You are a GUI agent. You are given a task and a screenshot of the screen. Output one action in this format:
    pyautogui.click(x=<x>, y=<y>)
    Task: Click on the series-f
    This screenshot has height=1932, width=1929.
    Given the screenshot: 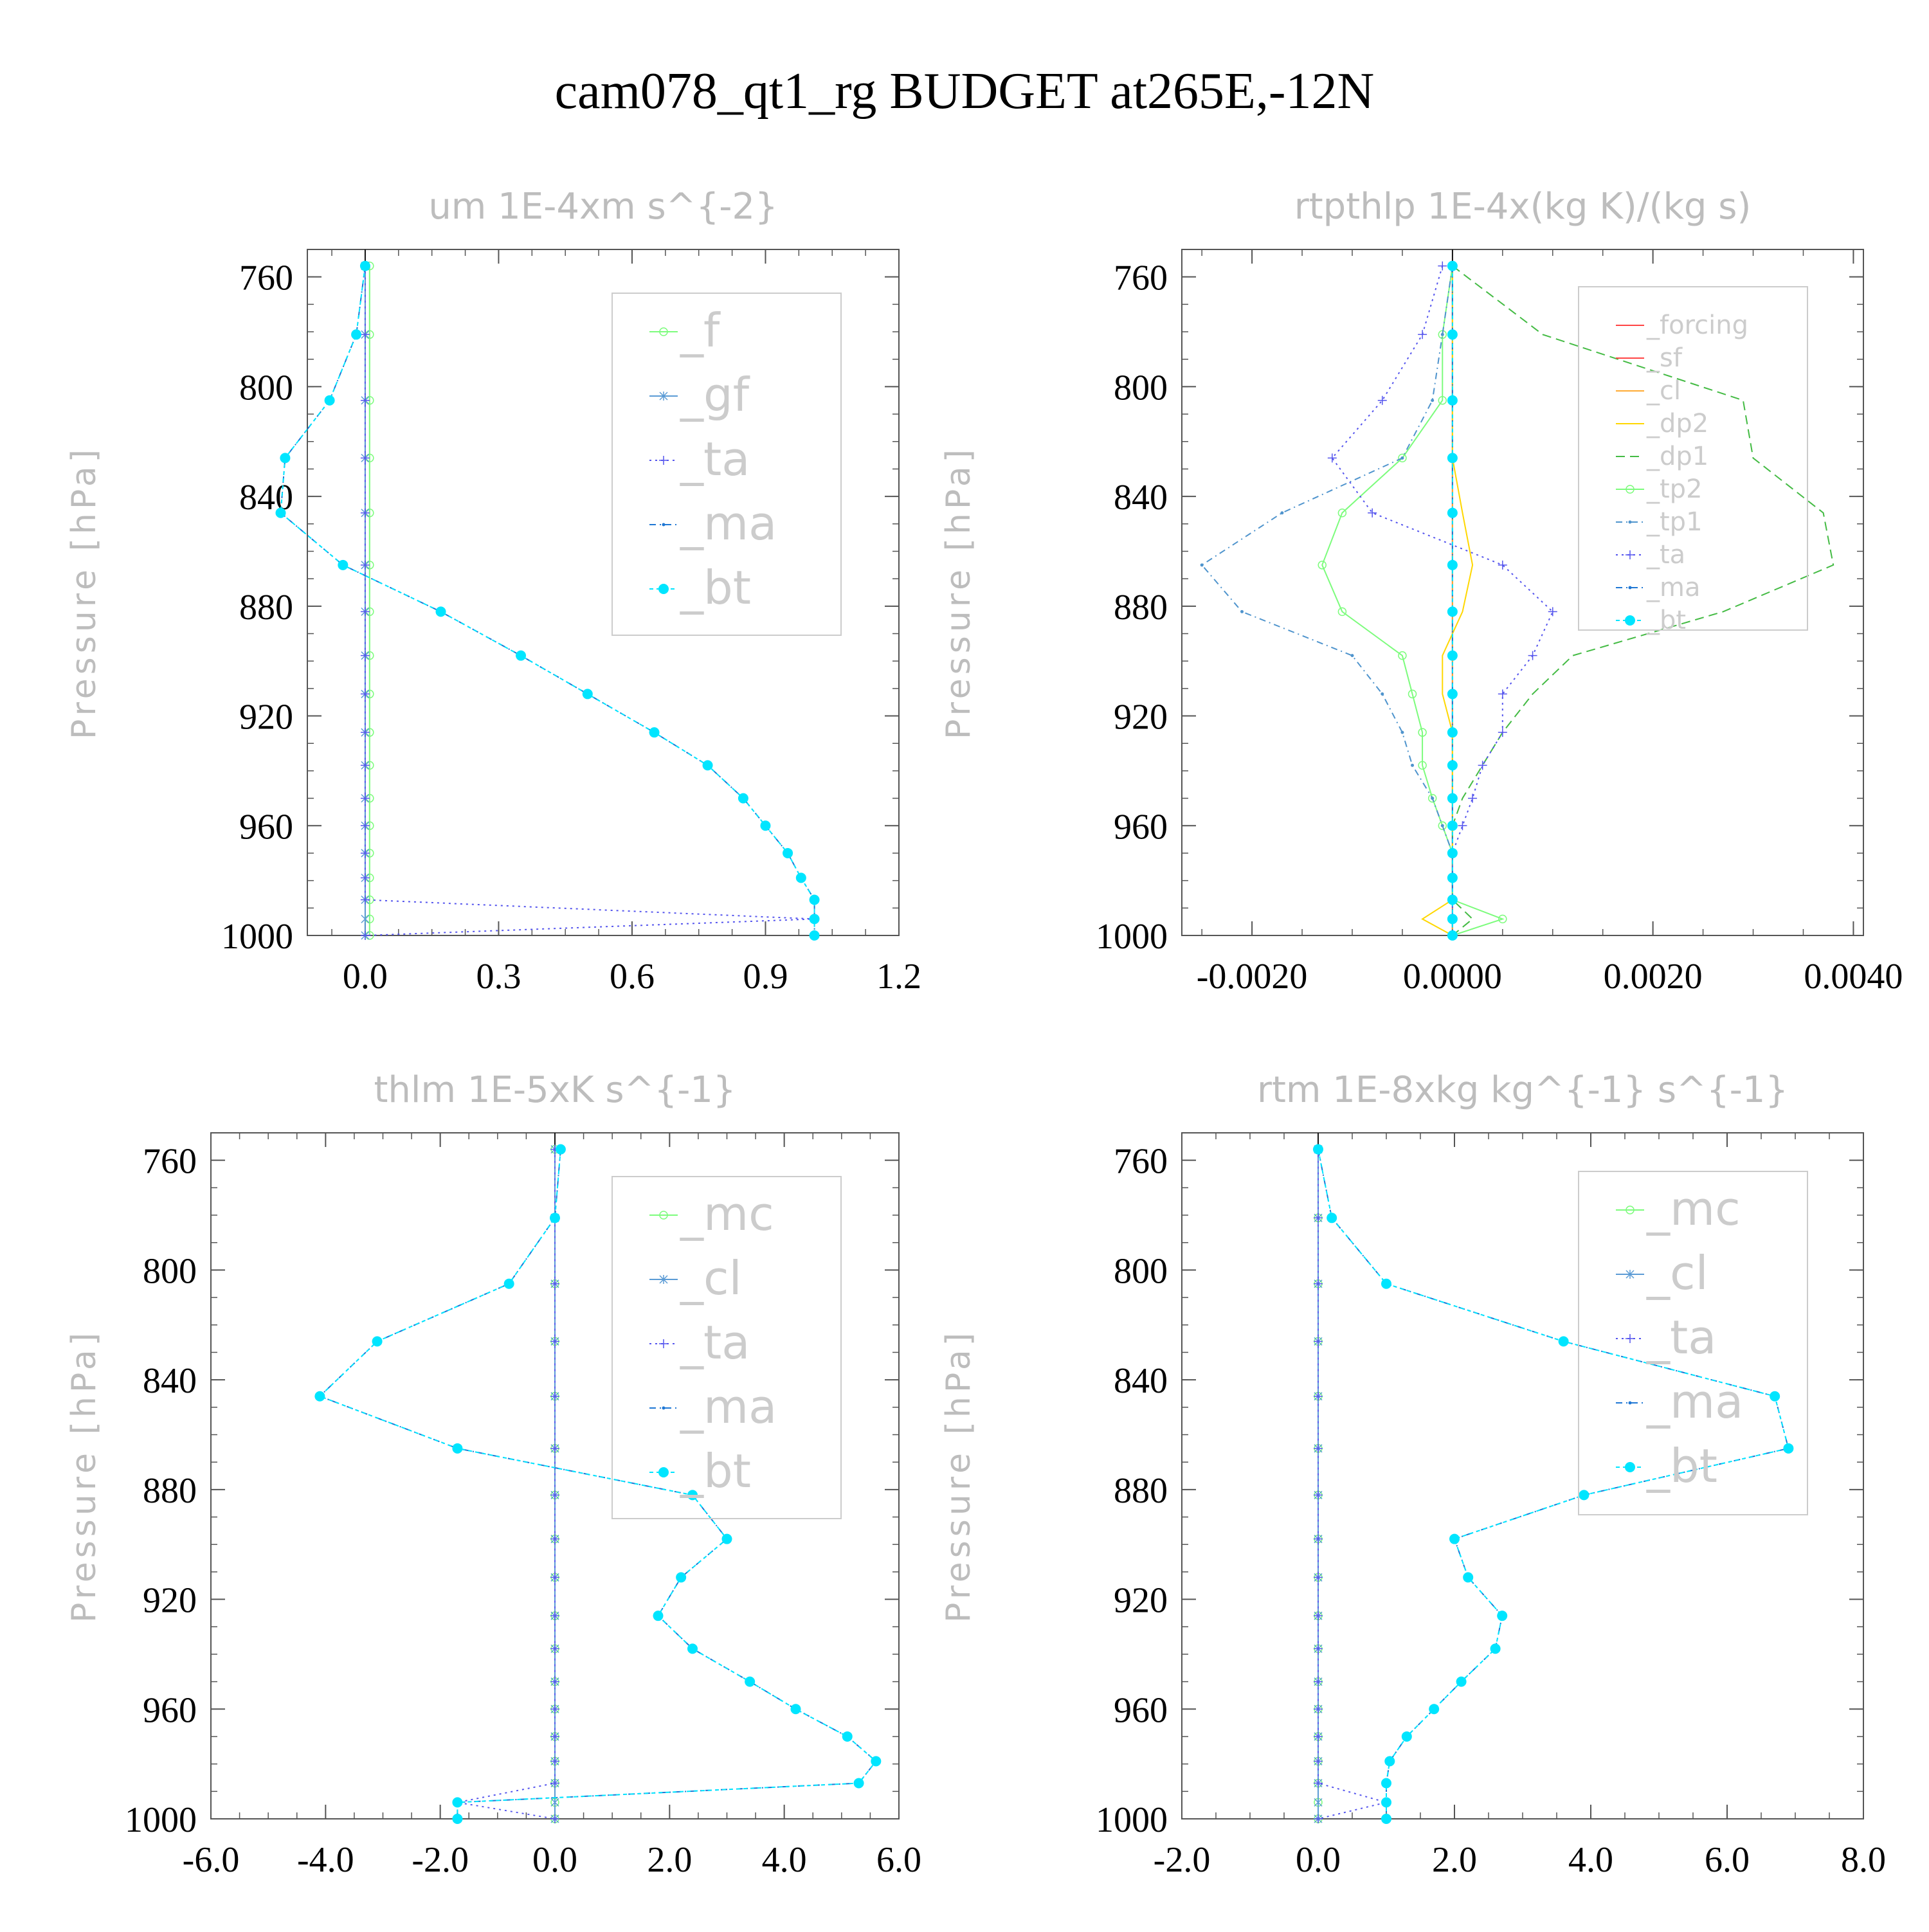 What is the action you would take?
    pyautogui.click(x=369, y=600)
    